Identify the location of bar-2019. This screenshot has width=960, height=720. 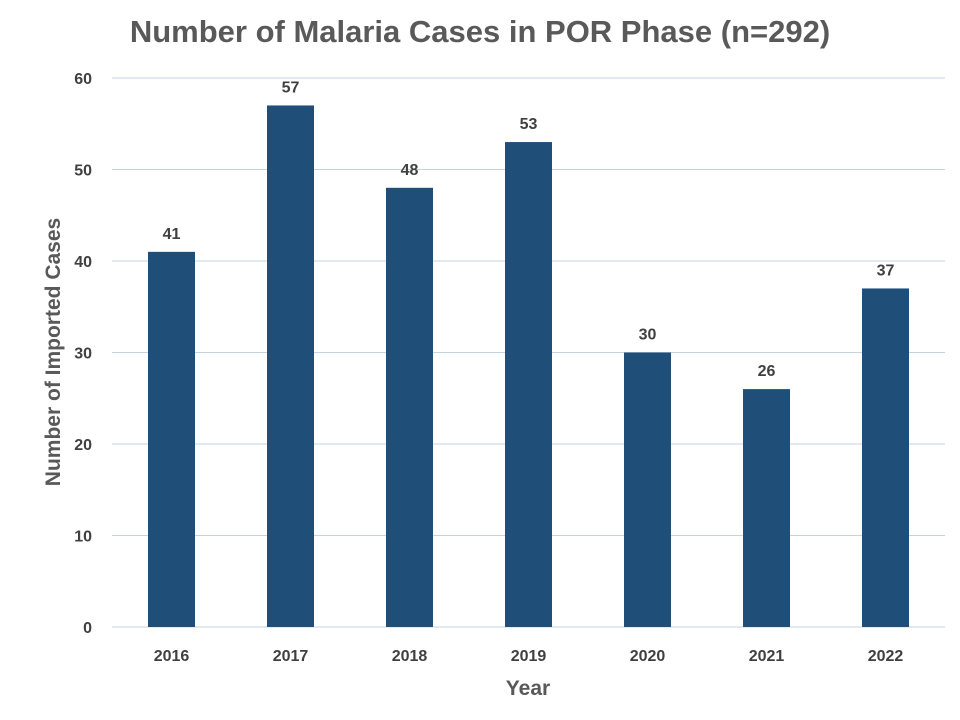
(528, 385).